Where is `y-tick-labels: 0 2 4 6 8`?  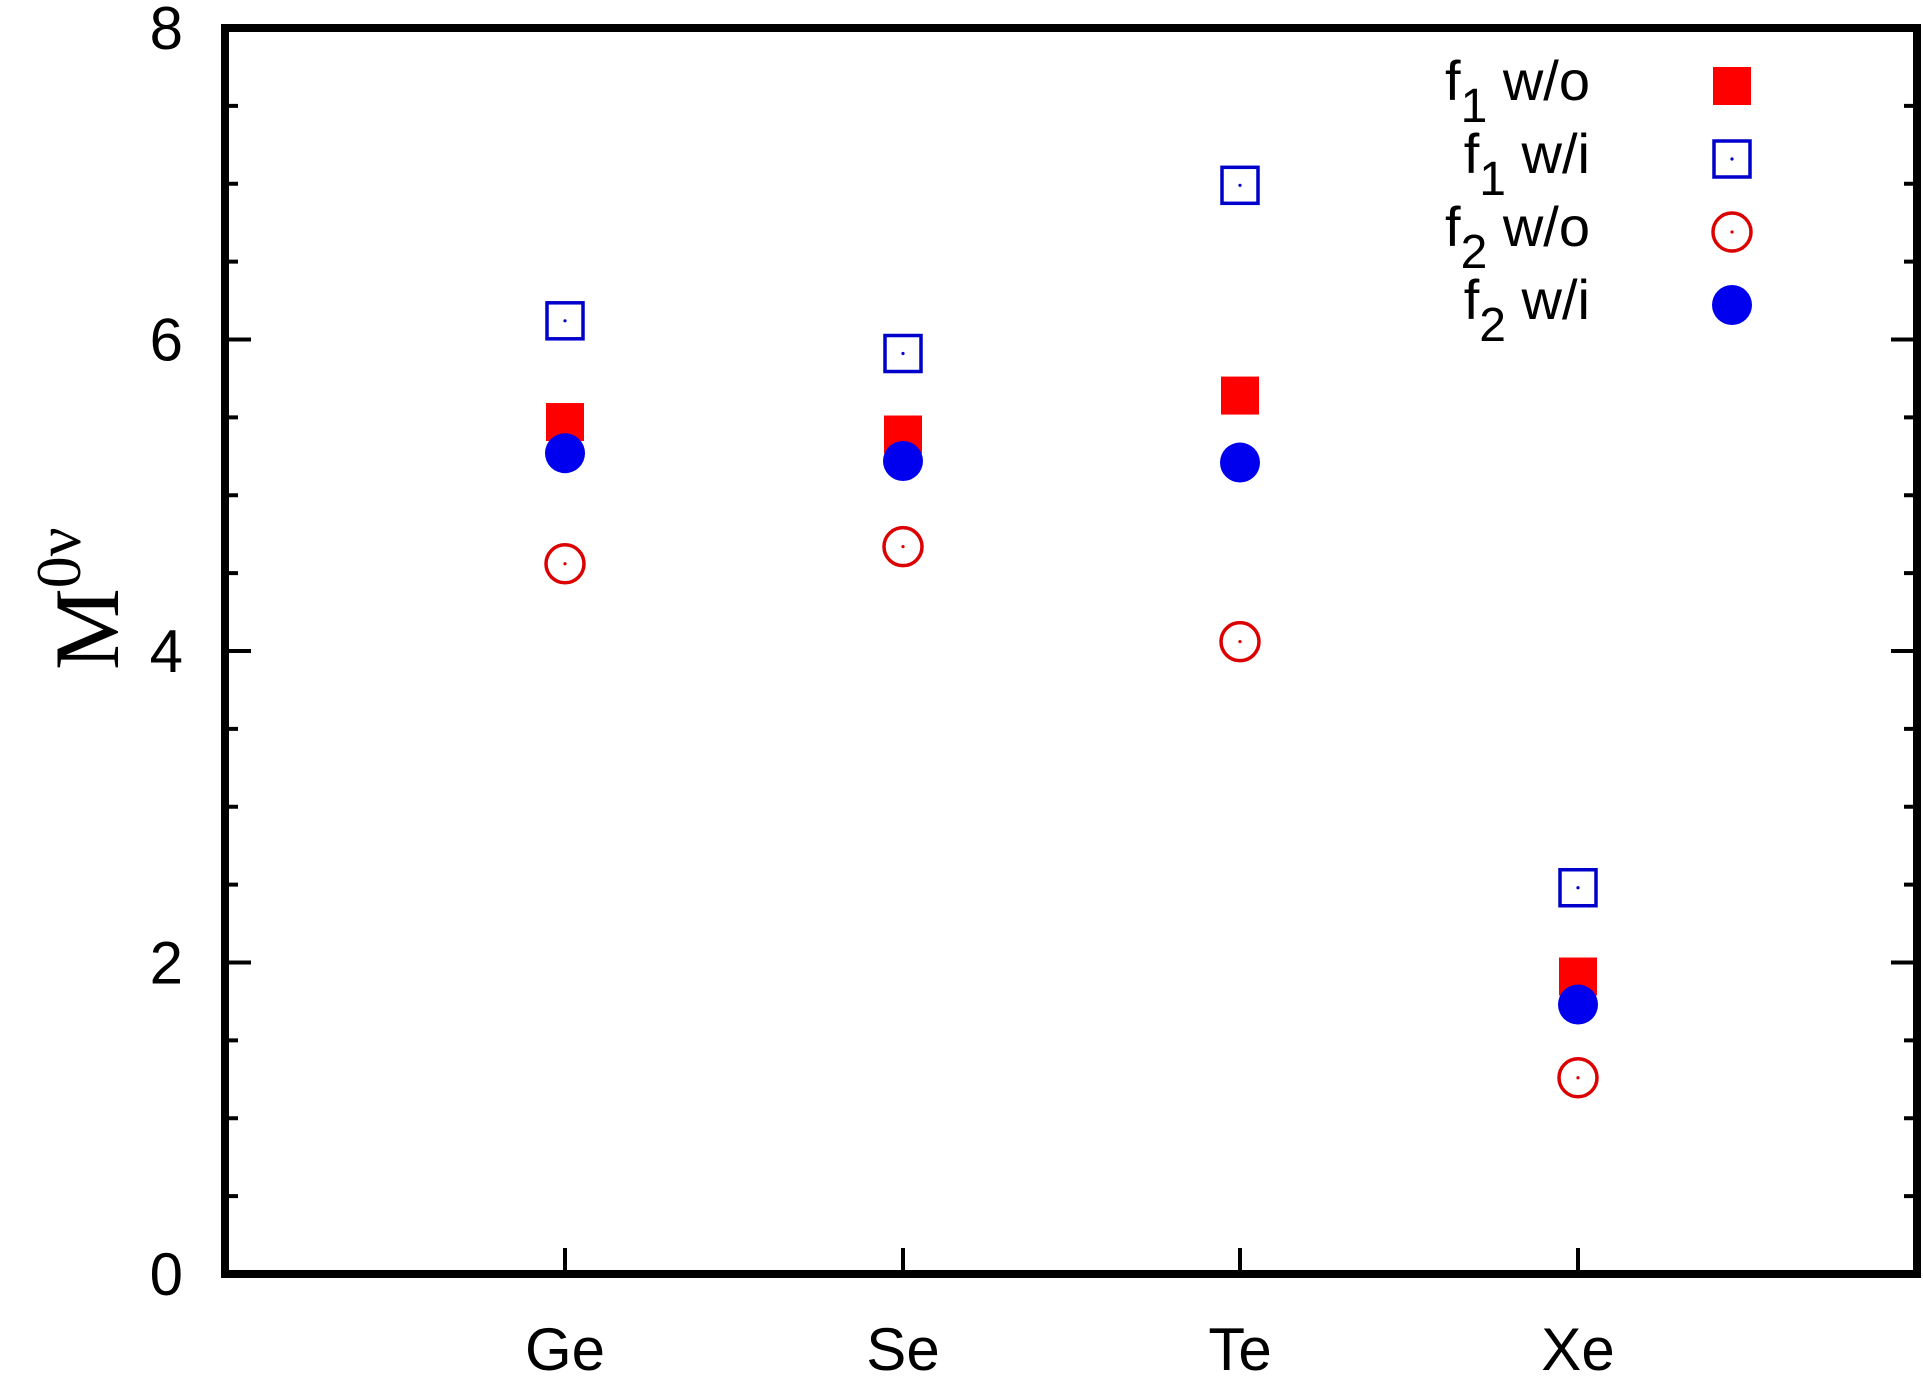 y-tick-labels: 0 2 4 6 8 is located at coordinates (166, 654).